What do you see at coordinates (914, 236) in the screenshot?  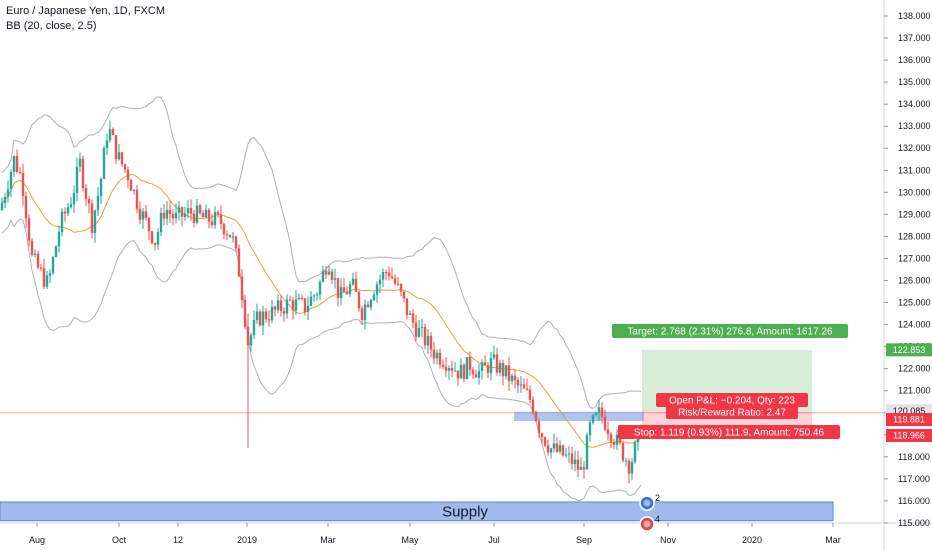 I see `price-tick-label: 128.000` at bounding box center [914, 236].